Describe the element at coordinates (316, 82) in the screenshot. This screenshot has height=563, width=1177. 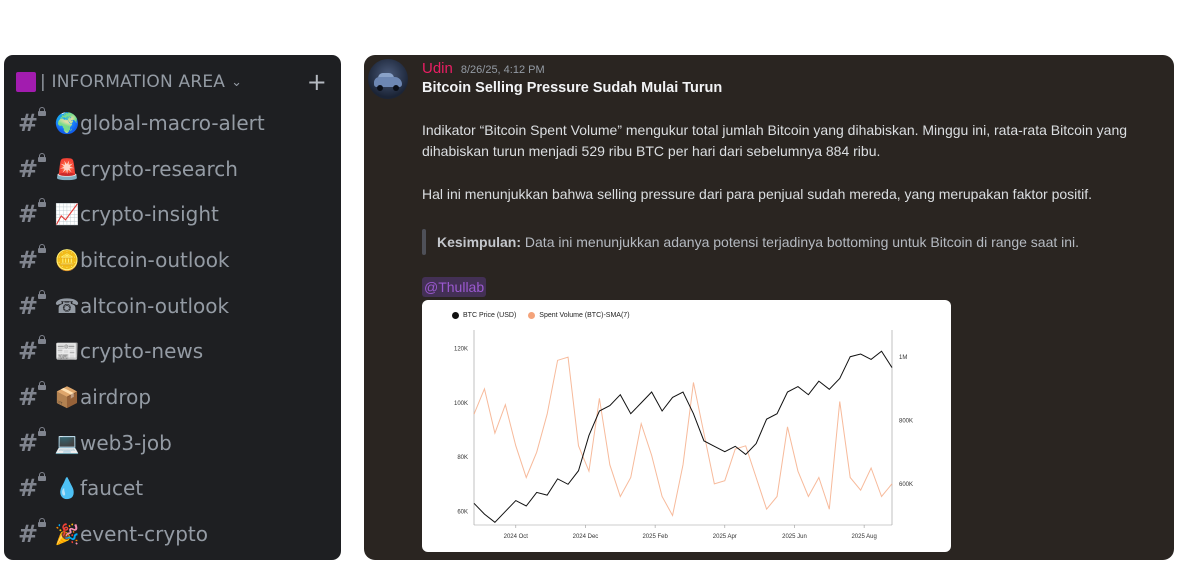
I see `add-channel-icon: +` at that location.